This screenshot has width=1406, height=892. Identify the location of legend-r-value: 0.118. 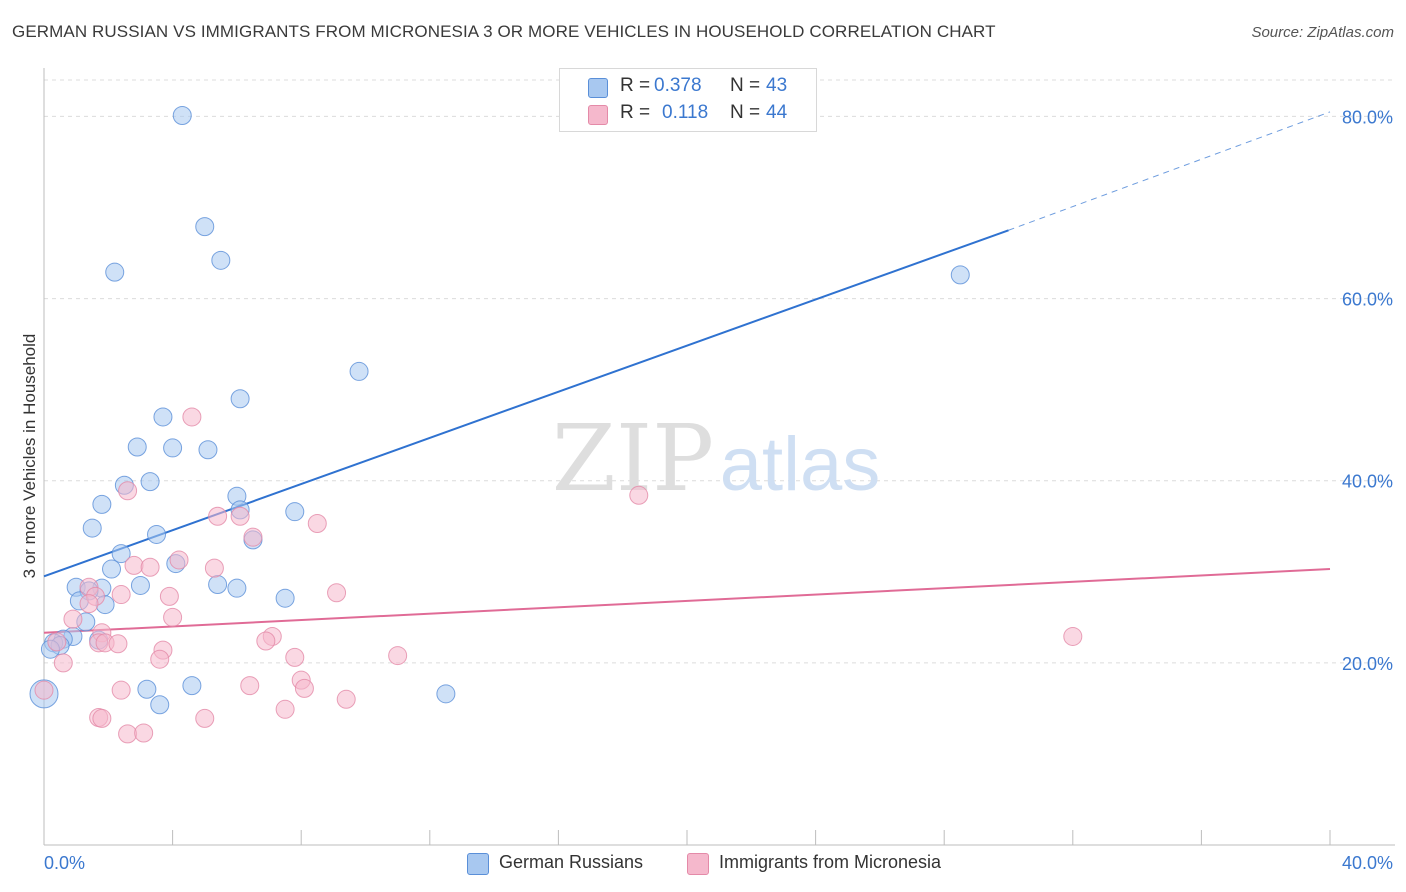
(685, 112).